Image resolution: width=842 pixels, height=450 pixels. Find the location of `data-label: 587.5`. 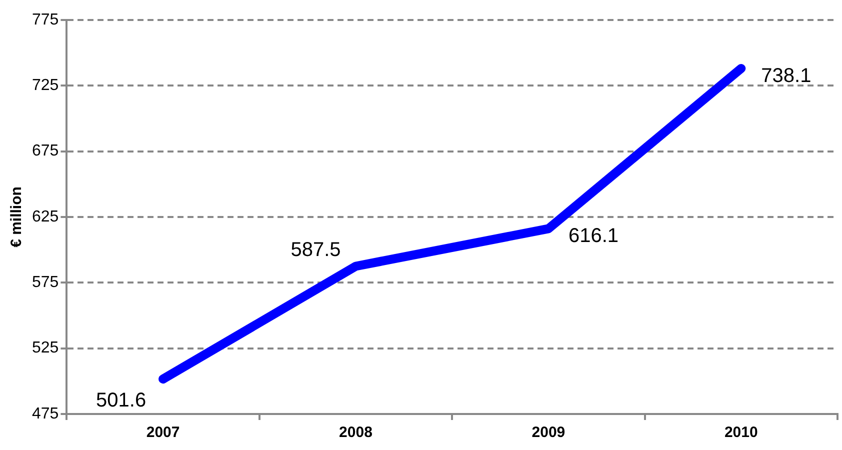

data-label: 587.5 is located at coordinates (315, 249).